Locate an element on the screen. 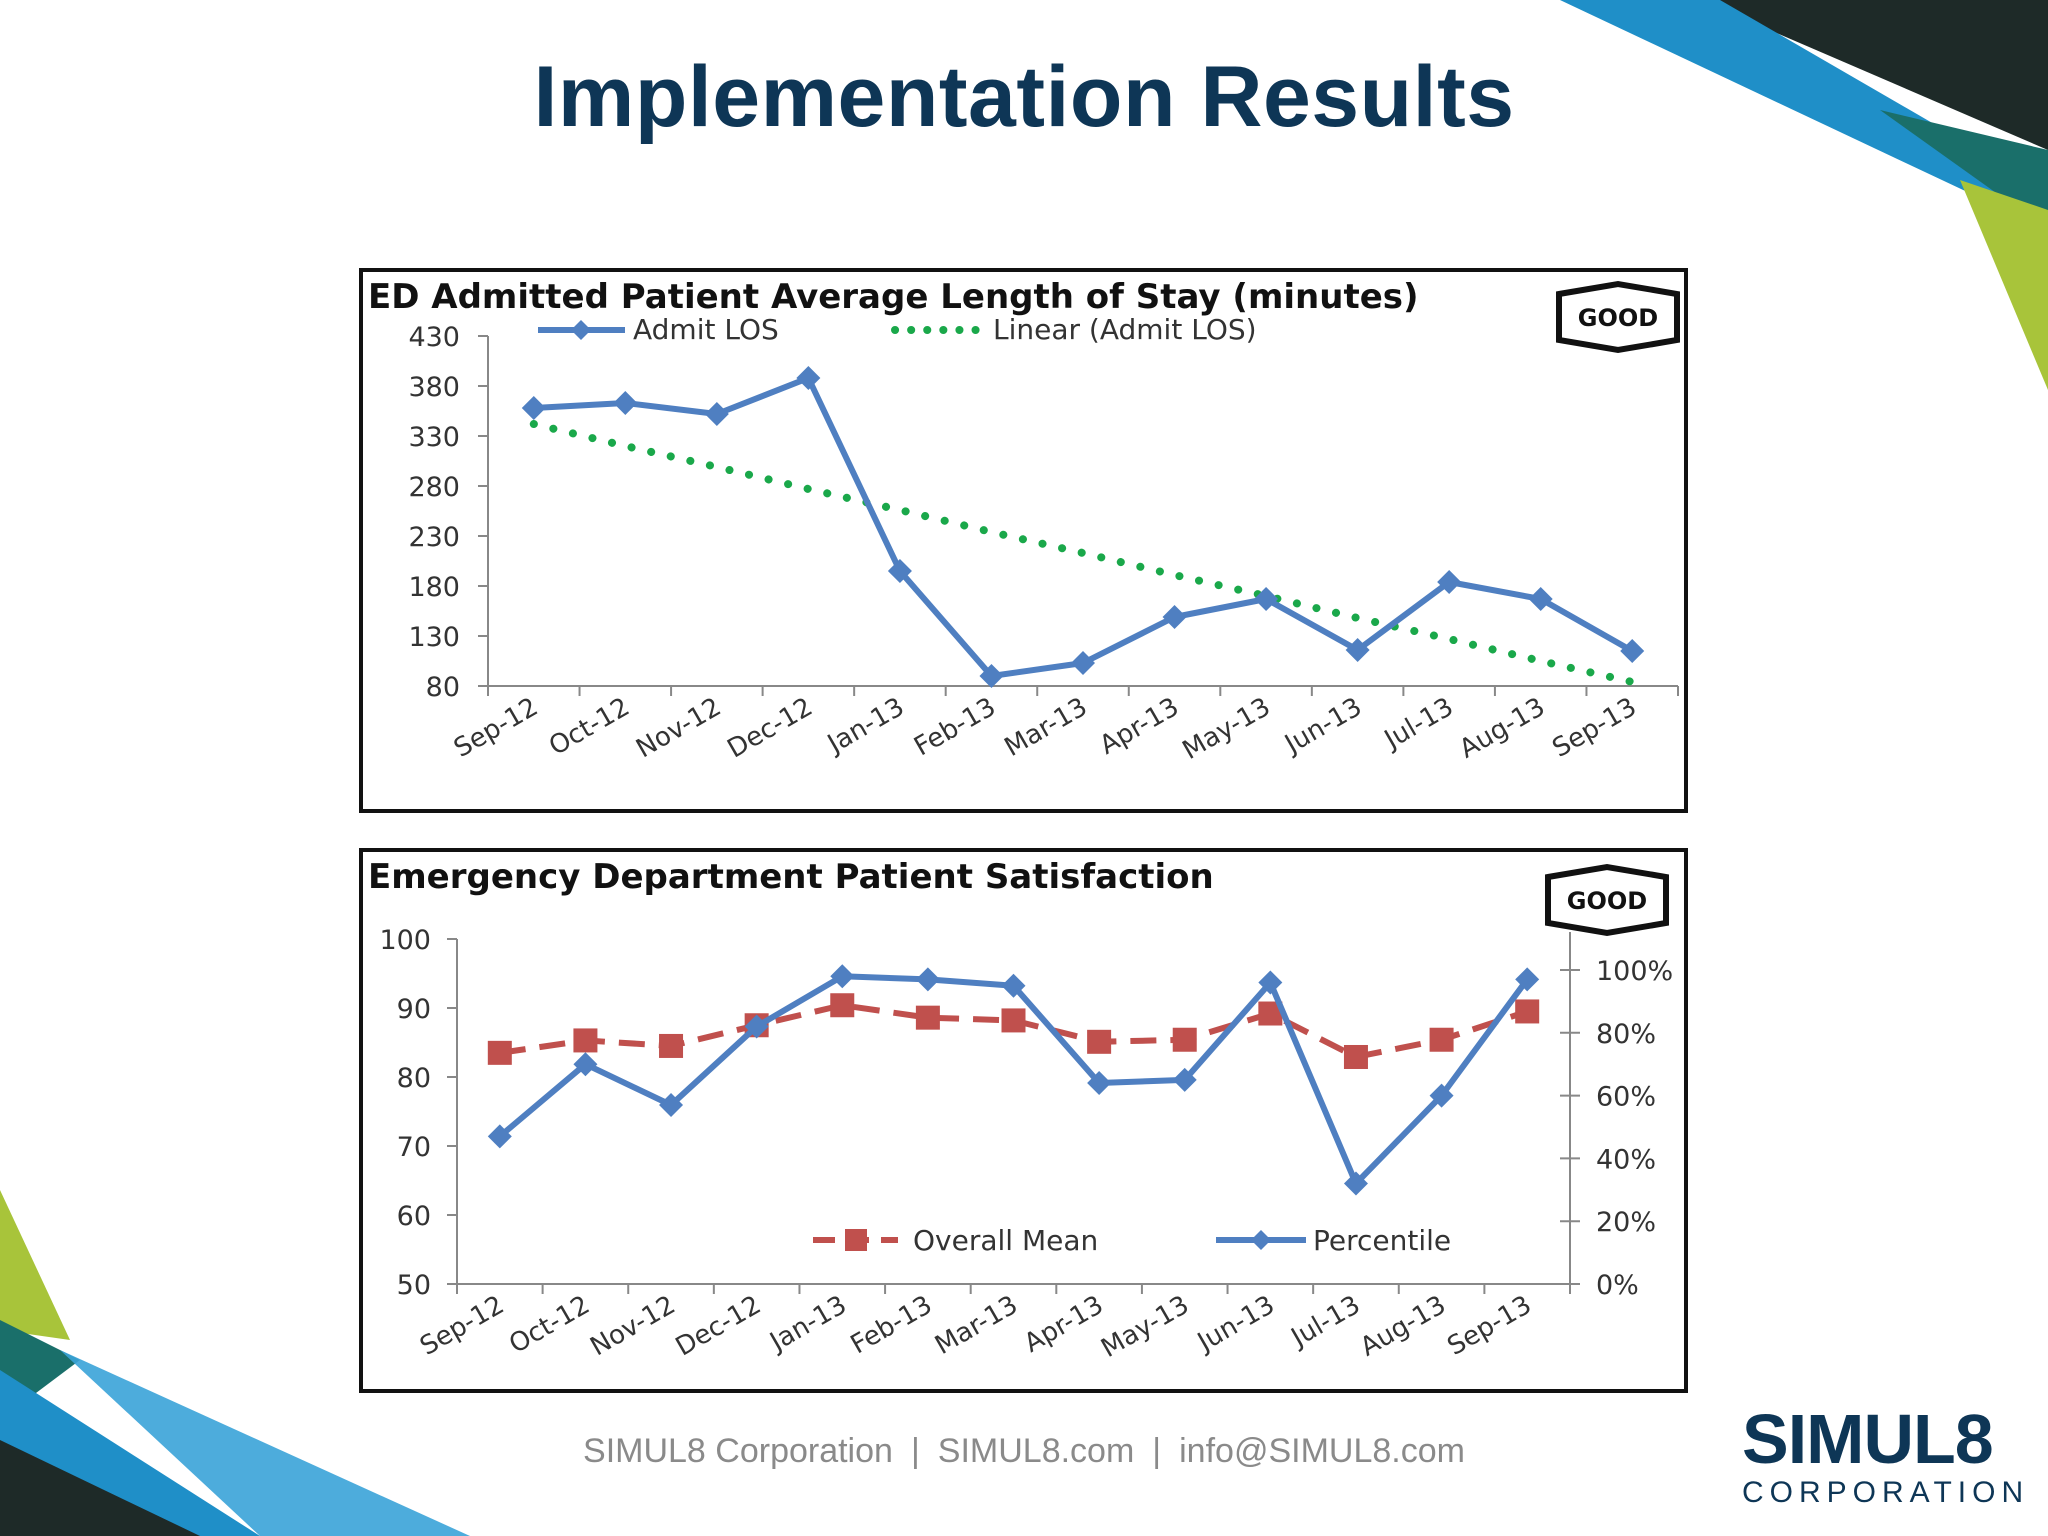 The height and width of the screenshot is (1536, 2048). x-tick-label: Sep-13 is located at coordinates (1489, 1326).